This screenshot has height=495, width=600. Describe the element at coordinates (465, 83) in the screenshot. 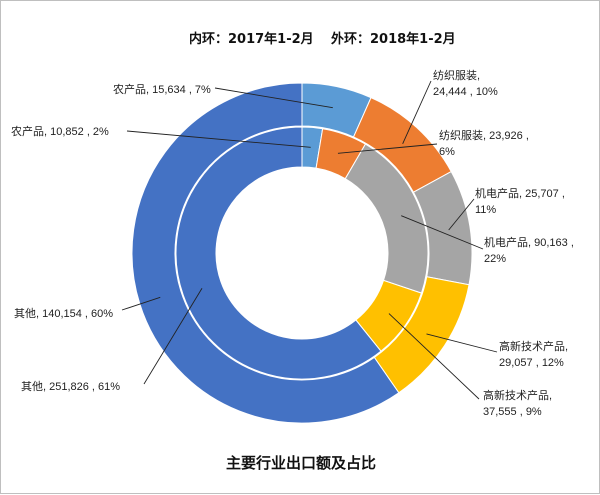

I see `outer-ring-data-label-2: 纺织服装, 24,444 , 10%` at that location.